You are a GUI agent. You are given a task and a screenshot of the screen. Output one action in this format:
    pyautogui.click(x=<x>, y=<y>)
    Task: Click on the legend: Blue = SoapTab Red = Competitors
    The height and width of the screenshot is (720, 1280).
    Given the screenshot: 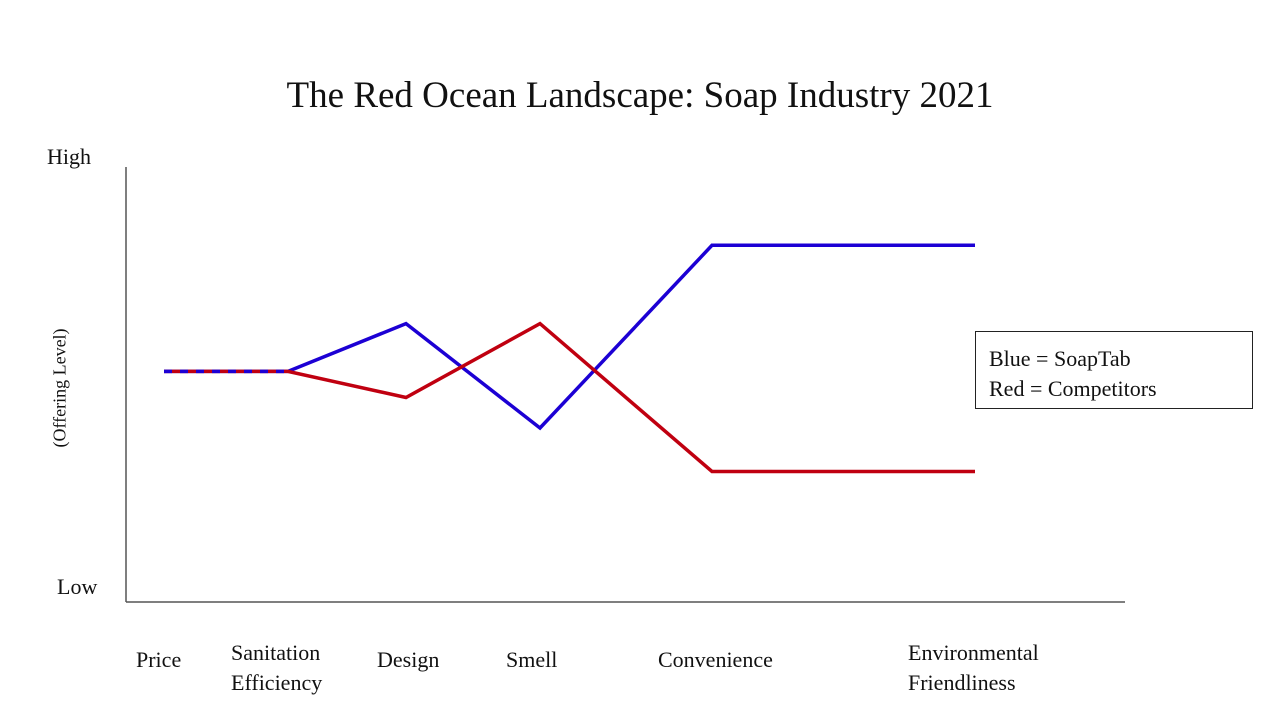 What is the action you would take?
    pyautogui.click(x=1114, y=370)
    